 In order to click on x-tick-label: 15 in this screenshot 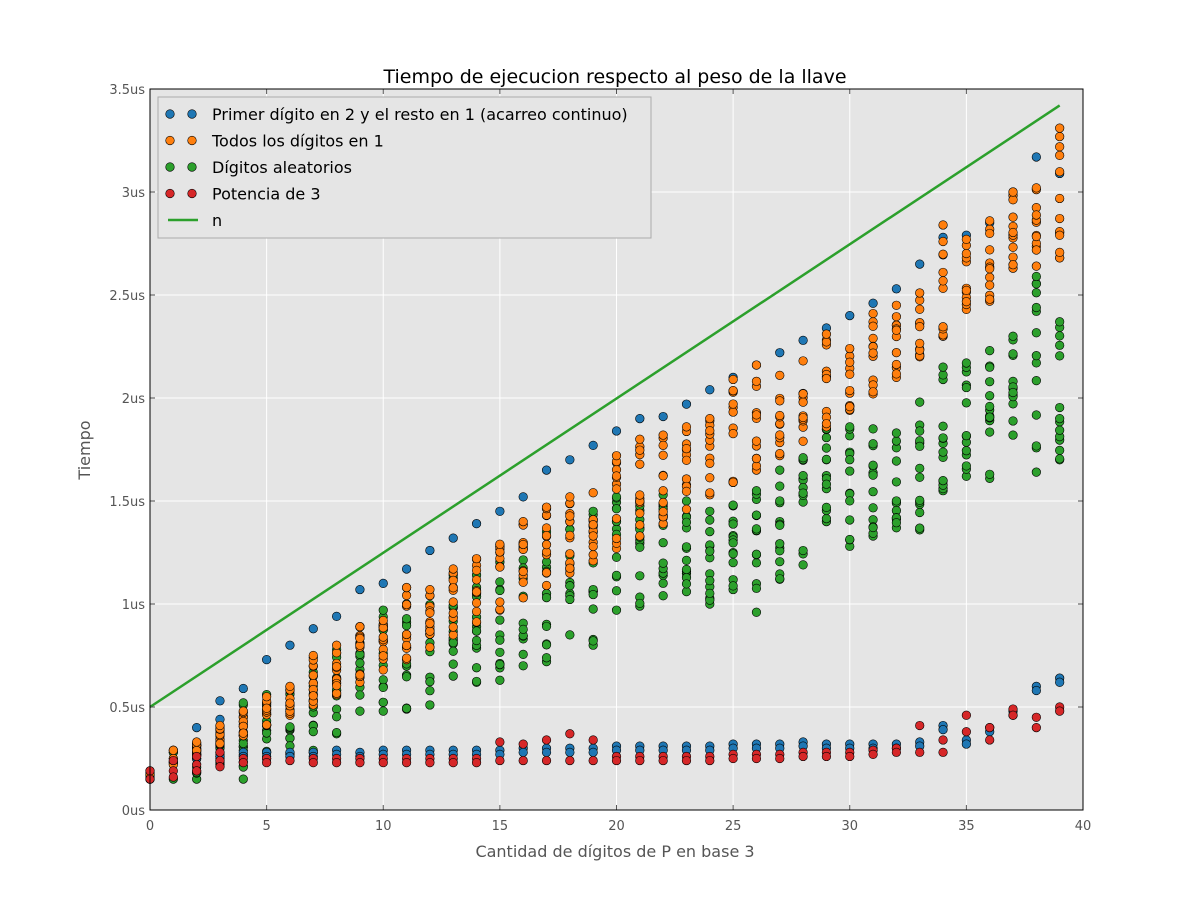, I will do `click(500, 826)`.